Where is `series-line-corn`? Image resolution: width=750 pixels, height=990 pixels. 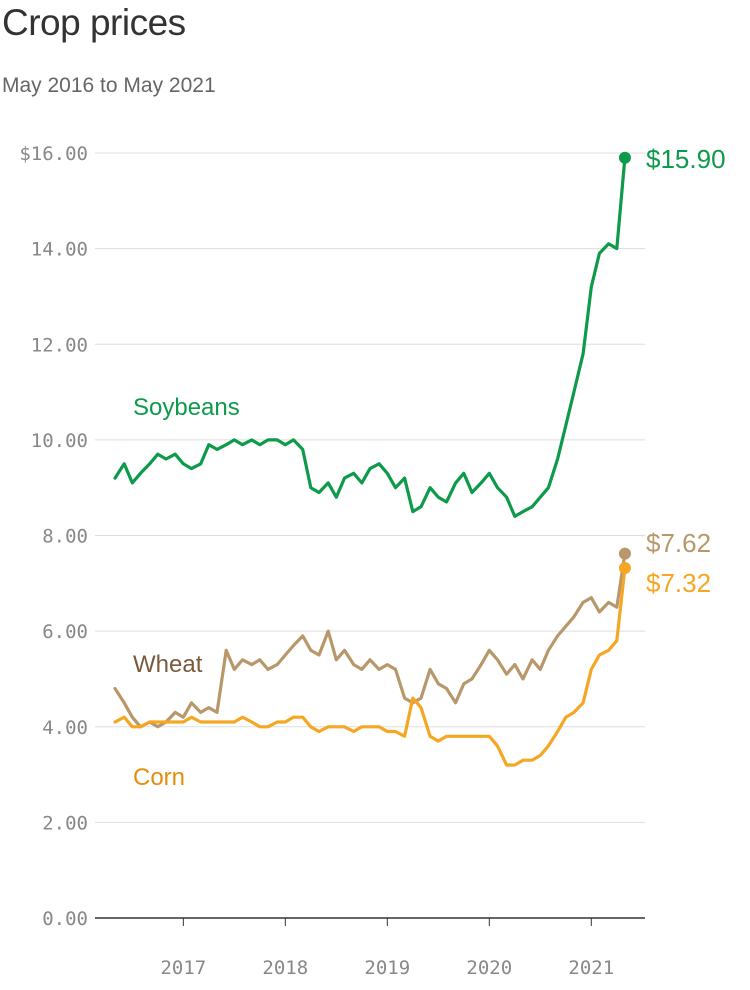
series-line-corn is located at coordinates (370, 666).